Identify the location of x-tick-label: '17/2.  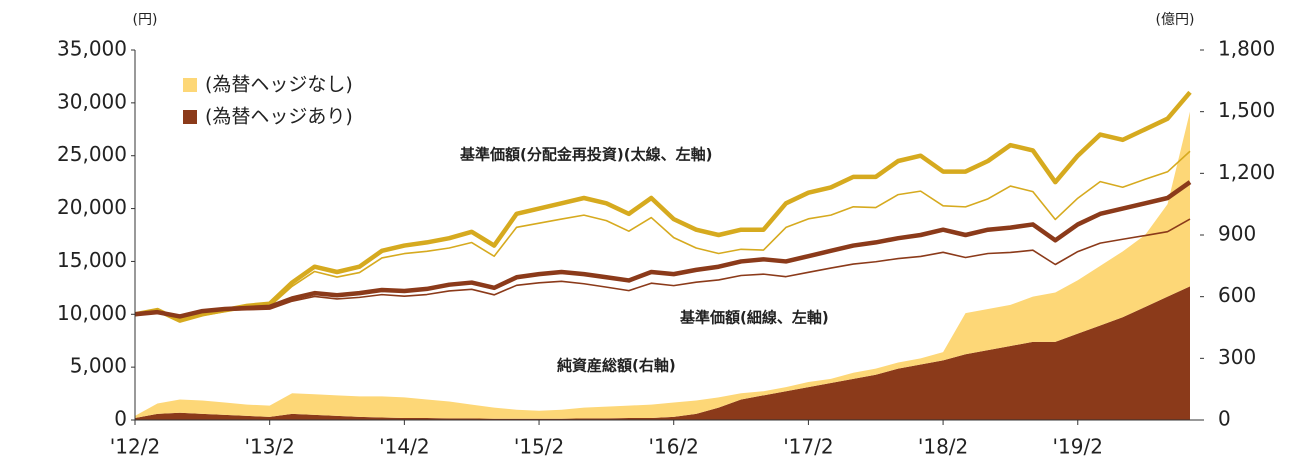
(808, 447).